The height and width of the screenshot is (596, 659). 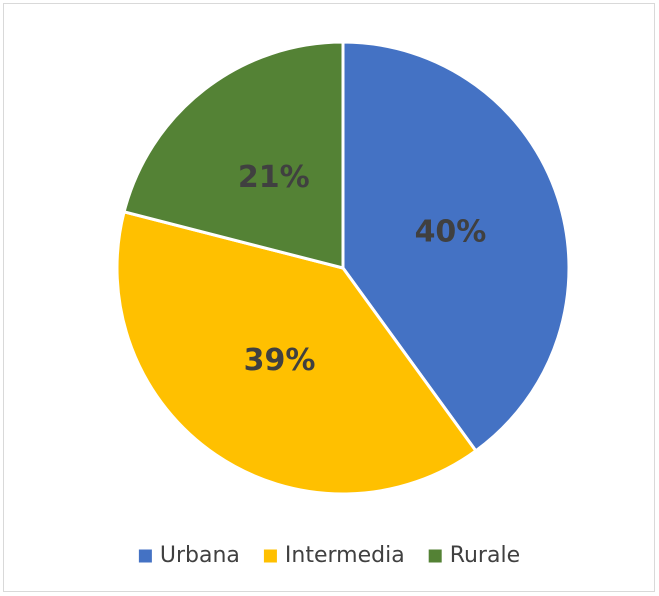 What do you see at coordinates (280, 360) in the screenshot?
I see `slice-label: 39%` at bounding box center [280, 360].